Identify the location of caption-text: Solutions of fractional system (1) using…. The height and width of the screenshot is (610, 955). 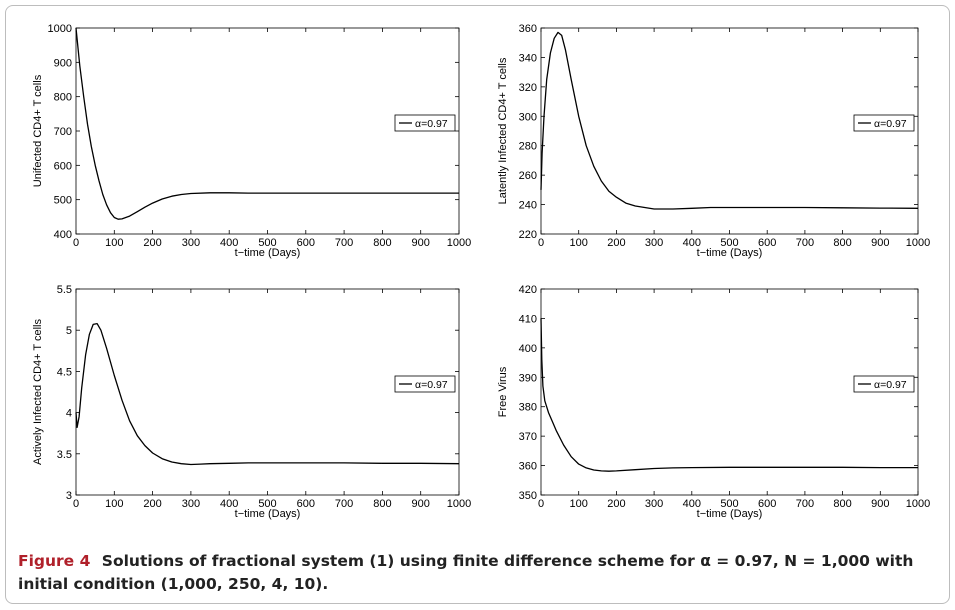
(466, 572).